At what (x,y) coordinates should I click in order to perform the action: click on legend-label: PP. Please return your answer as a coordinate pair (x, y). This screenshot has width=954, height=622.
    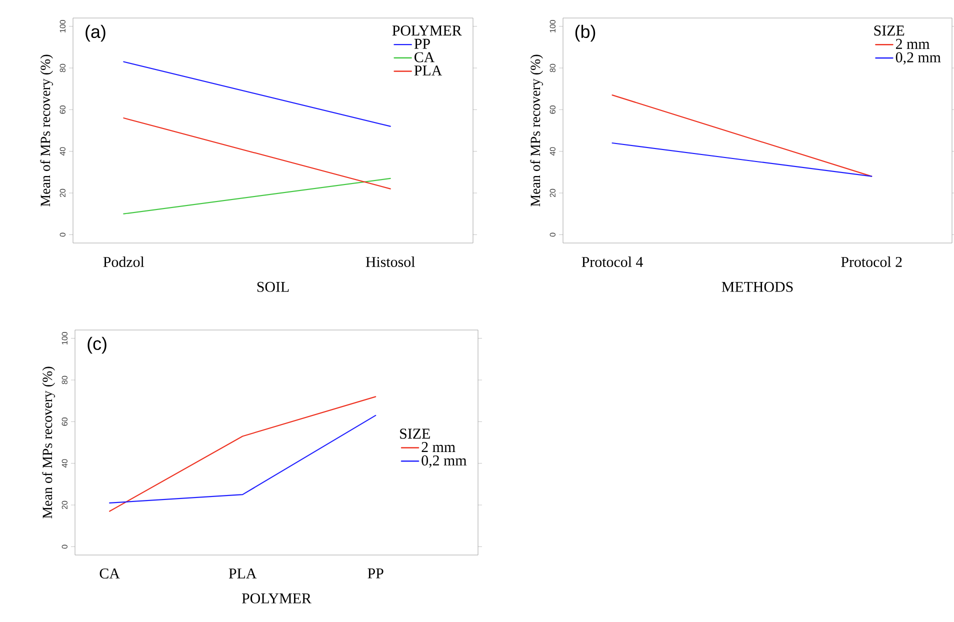
    Looking at the image, I should click on (422, 43).